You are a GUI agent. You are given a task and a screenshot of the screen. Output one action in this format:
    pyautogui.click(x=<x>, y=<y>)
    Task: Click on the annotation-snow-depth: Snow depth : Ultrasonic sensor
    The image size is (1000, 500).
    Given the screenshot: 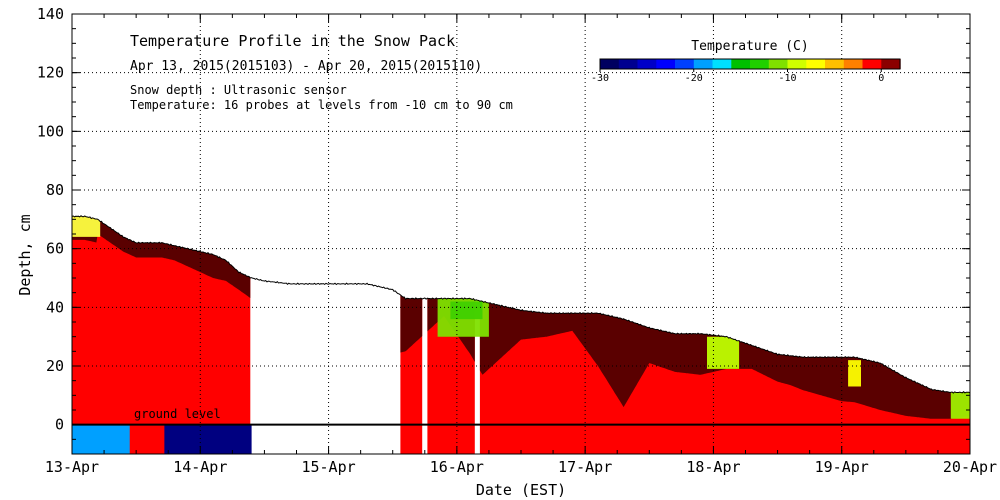 What is the action you would take?
    pyautogui.click(x=238, y=90)
    